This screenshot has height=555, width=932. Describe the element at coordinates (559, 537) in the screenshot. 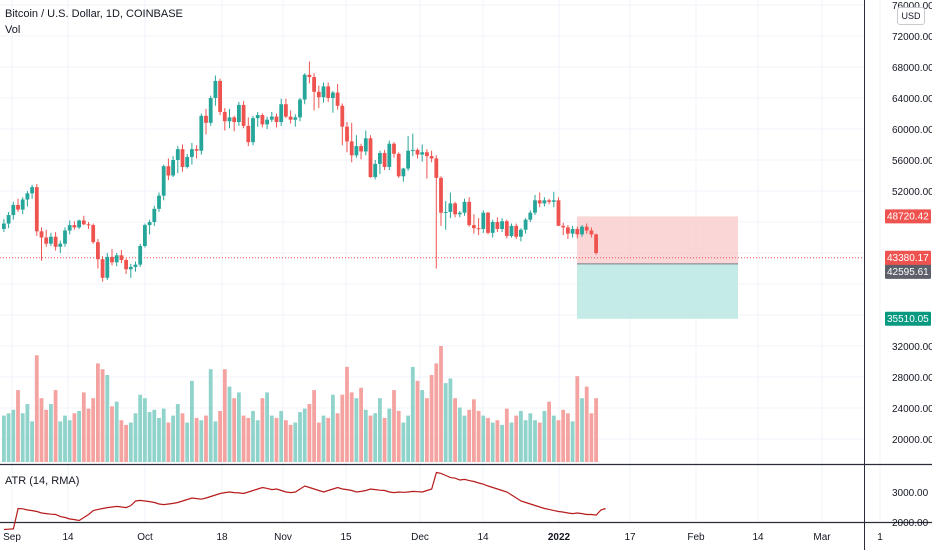

I see `time-tick-label: 2022` at that location.